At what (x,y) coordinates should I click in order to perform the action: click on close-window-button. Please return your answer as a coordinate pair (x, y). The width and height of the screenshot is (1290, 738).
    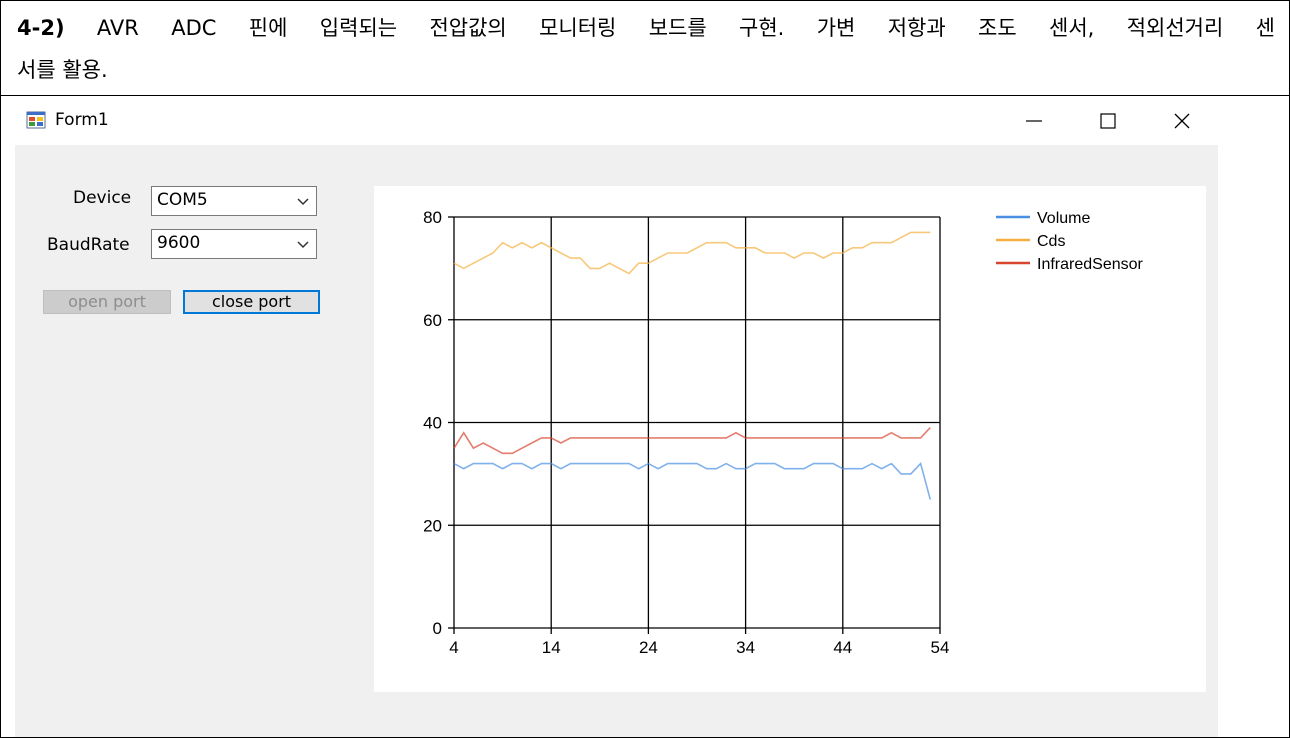
    Looking at the image, I should click on (1182, 120).